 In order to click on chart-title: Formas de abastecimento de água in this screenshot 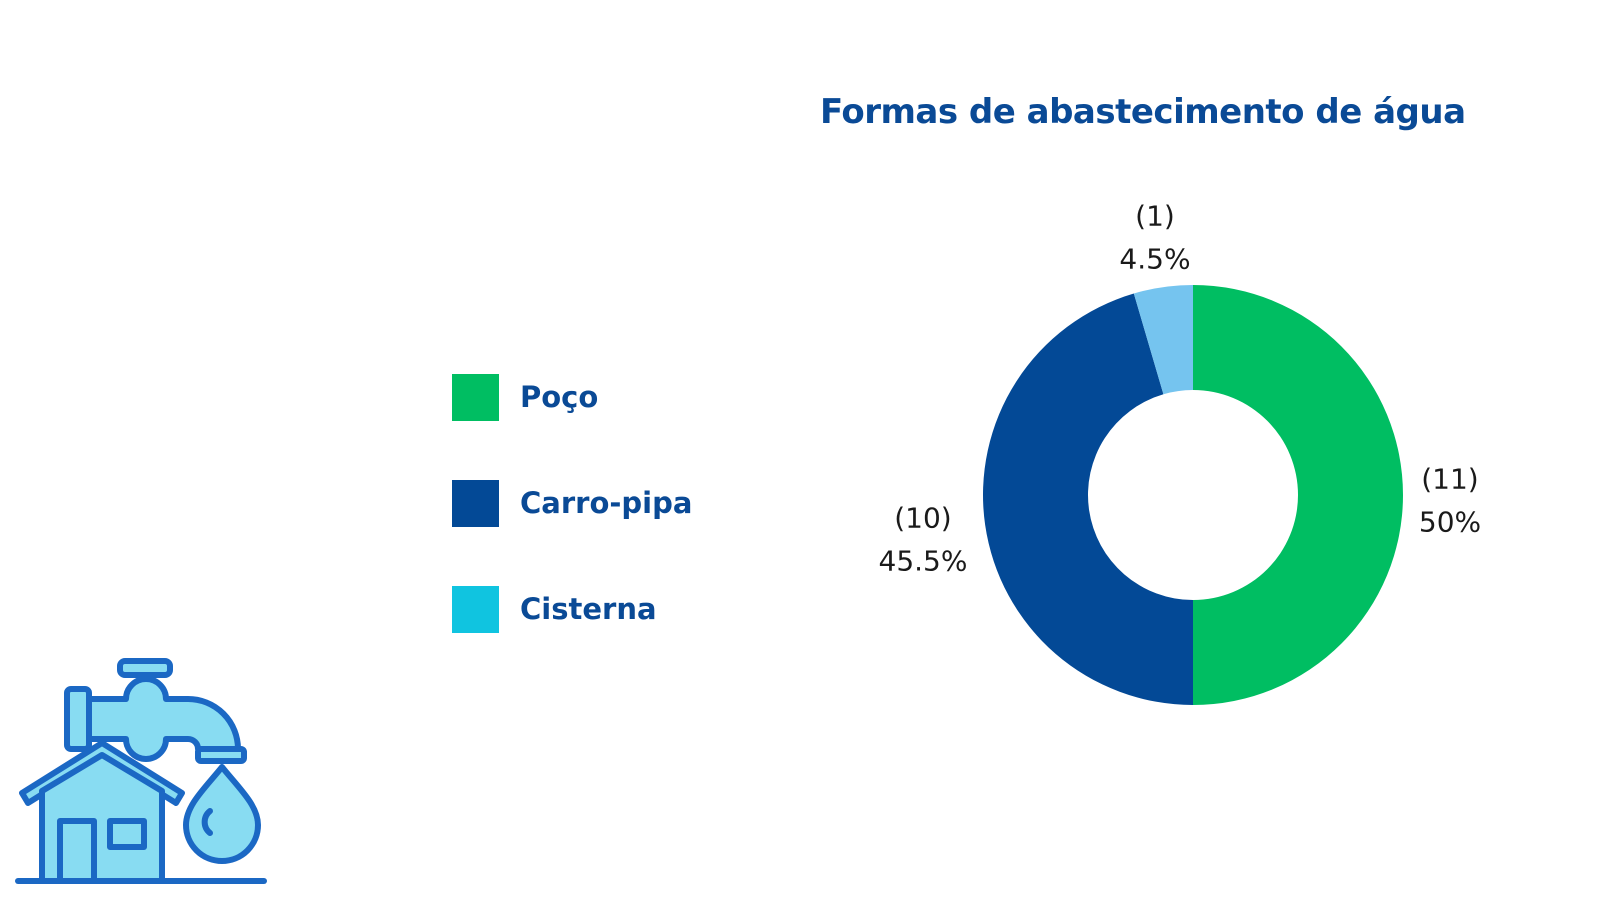, I will do `click(1143, 112)`.